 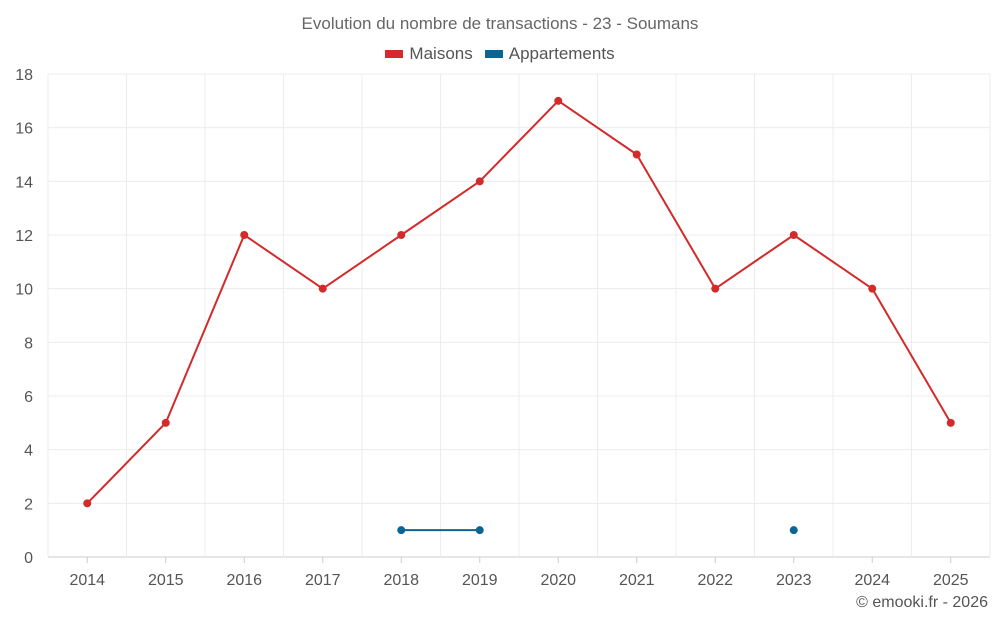 I want to click on x-tick-label: 2017, so click(x=323, y=580).